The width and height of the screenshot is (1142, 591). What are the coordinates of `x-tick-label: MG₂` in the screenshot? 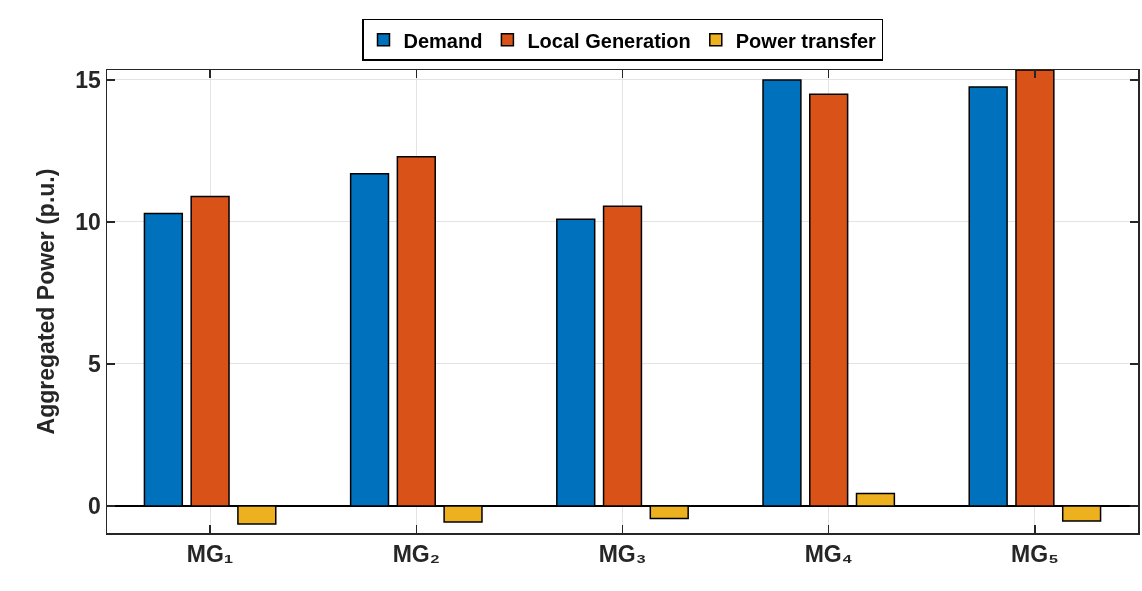 It's located at (416, 554).